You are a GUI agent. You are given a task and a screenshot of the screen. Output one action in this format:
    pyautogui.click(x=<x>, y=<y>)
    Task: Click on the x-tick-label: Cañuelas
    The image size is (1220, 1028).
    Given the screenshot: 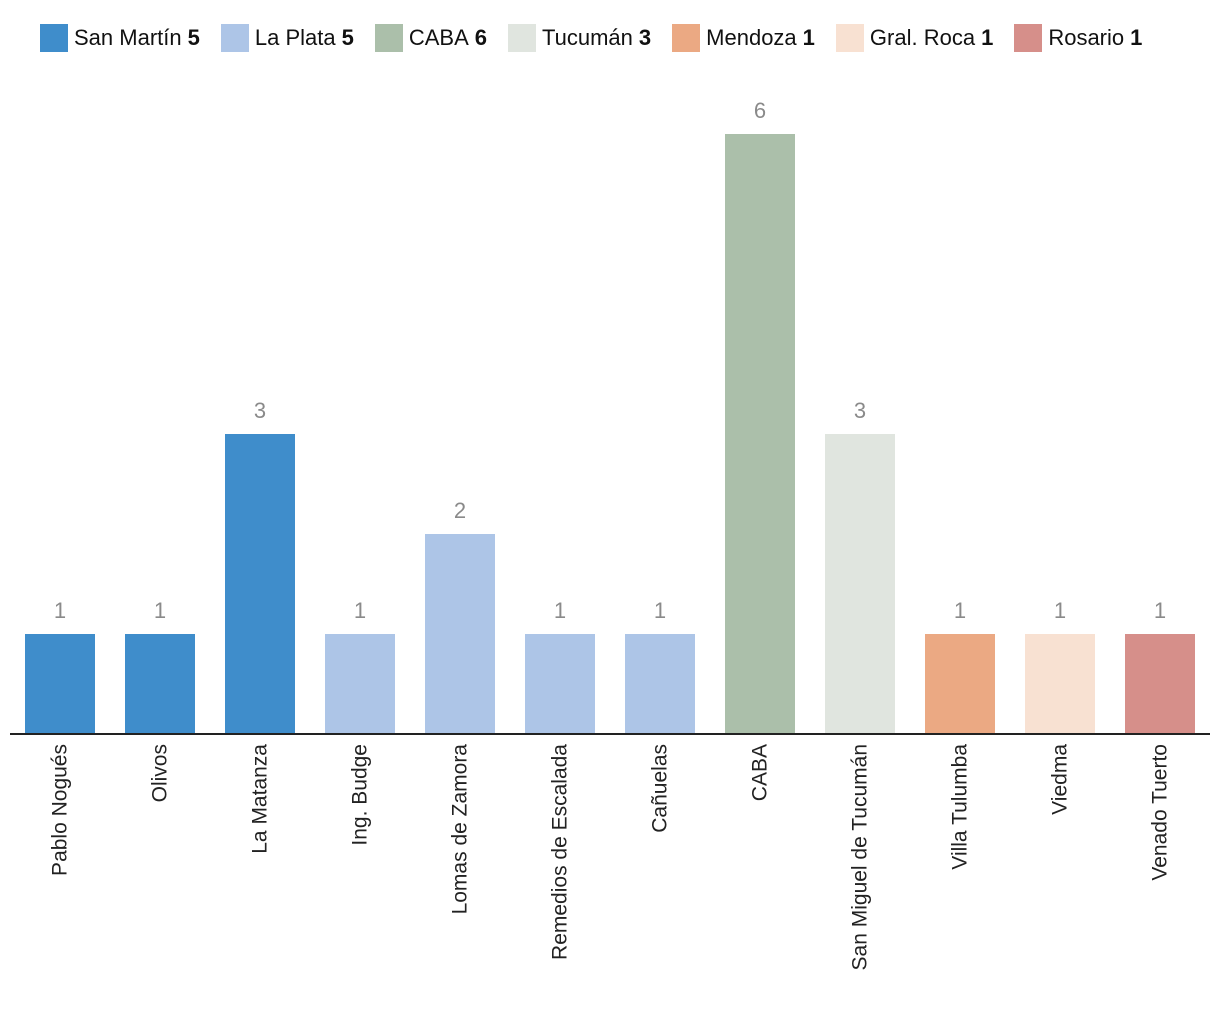 What is the action you would take?
    pyautogui.click(x=660, y=788)
    